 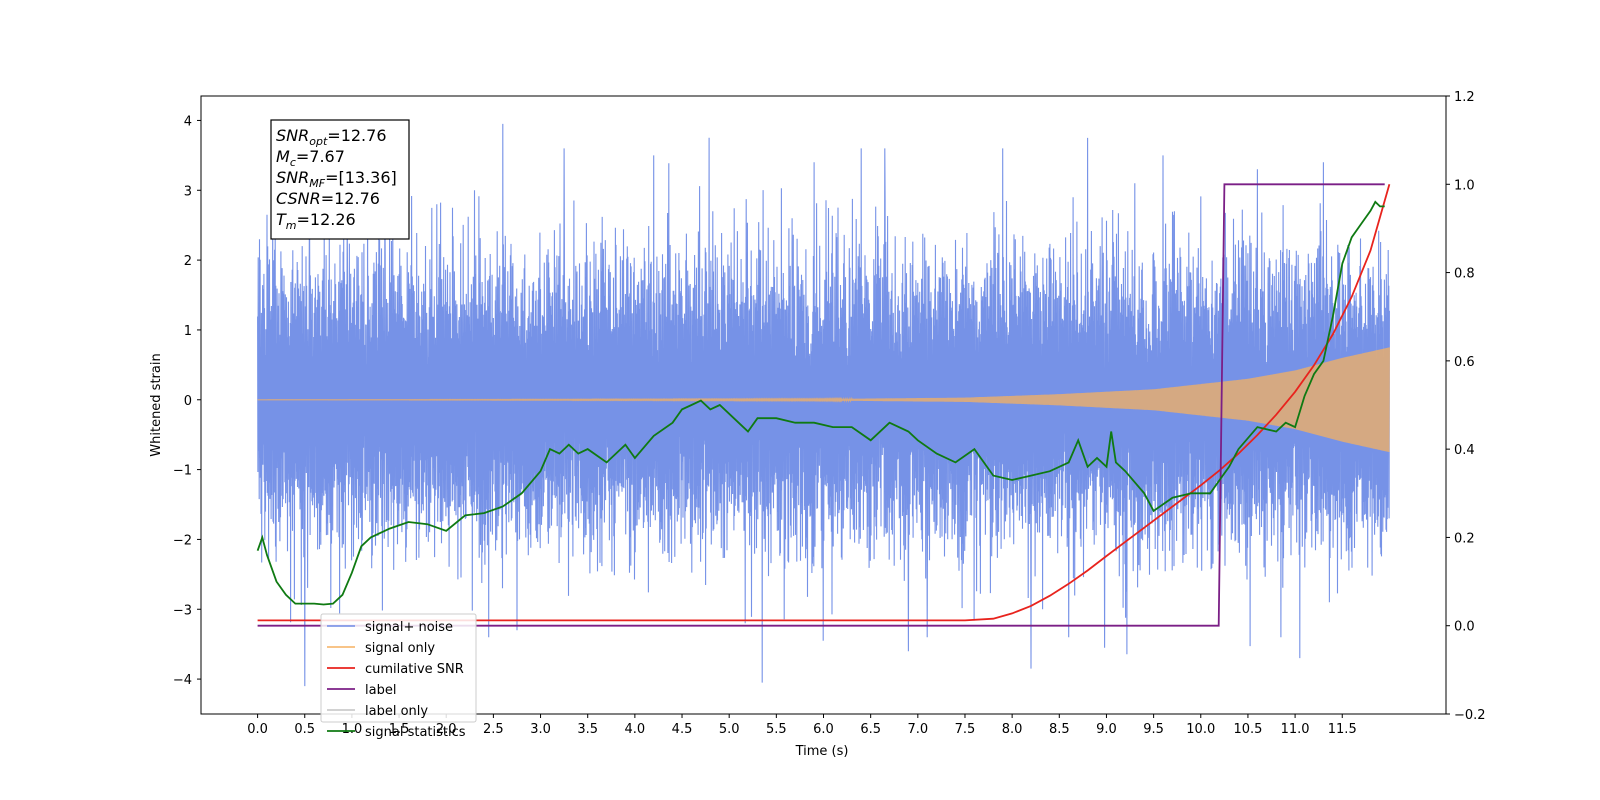 I want to click on annotation-line: SNRMF=[13.36], so click(x=336, y=179).